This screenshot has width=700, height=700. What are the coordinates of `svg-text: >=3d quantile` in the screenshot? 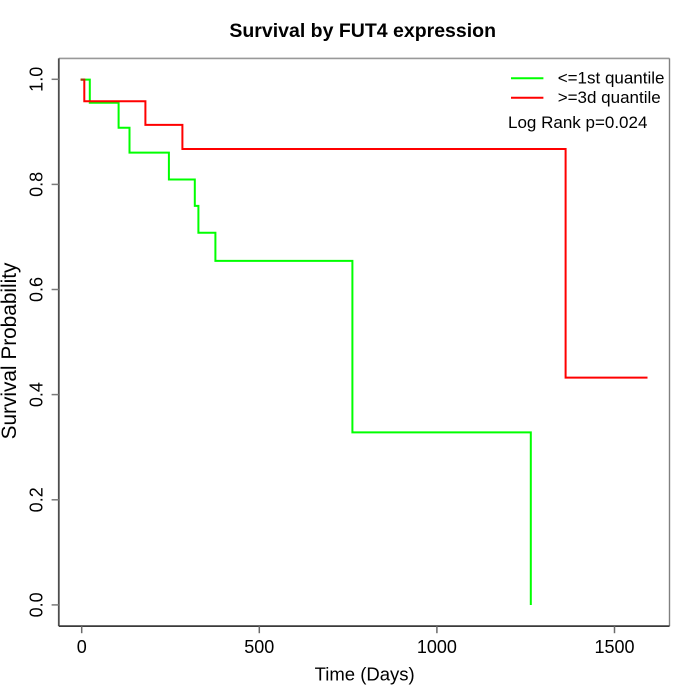 It's located at (609, 97).